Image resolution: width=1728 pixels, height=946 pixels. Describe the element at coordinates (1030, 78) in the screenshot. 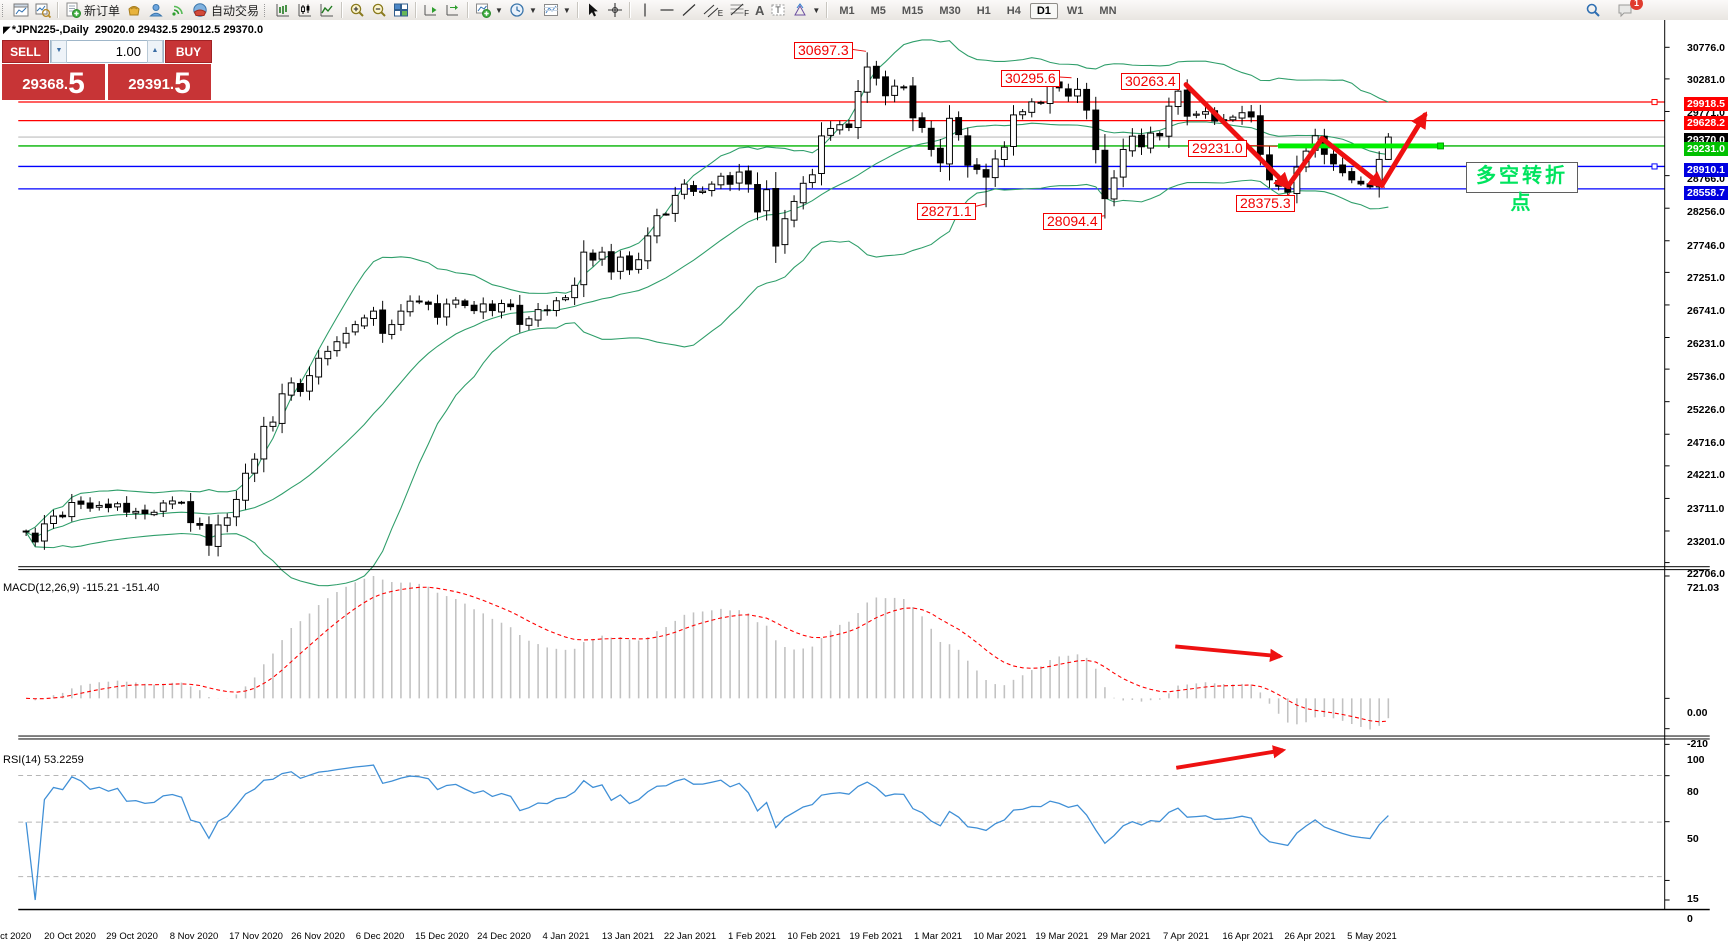

I see `price-tag-annotation: 30295.6` at that location.